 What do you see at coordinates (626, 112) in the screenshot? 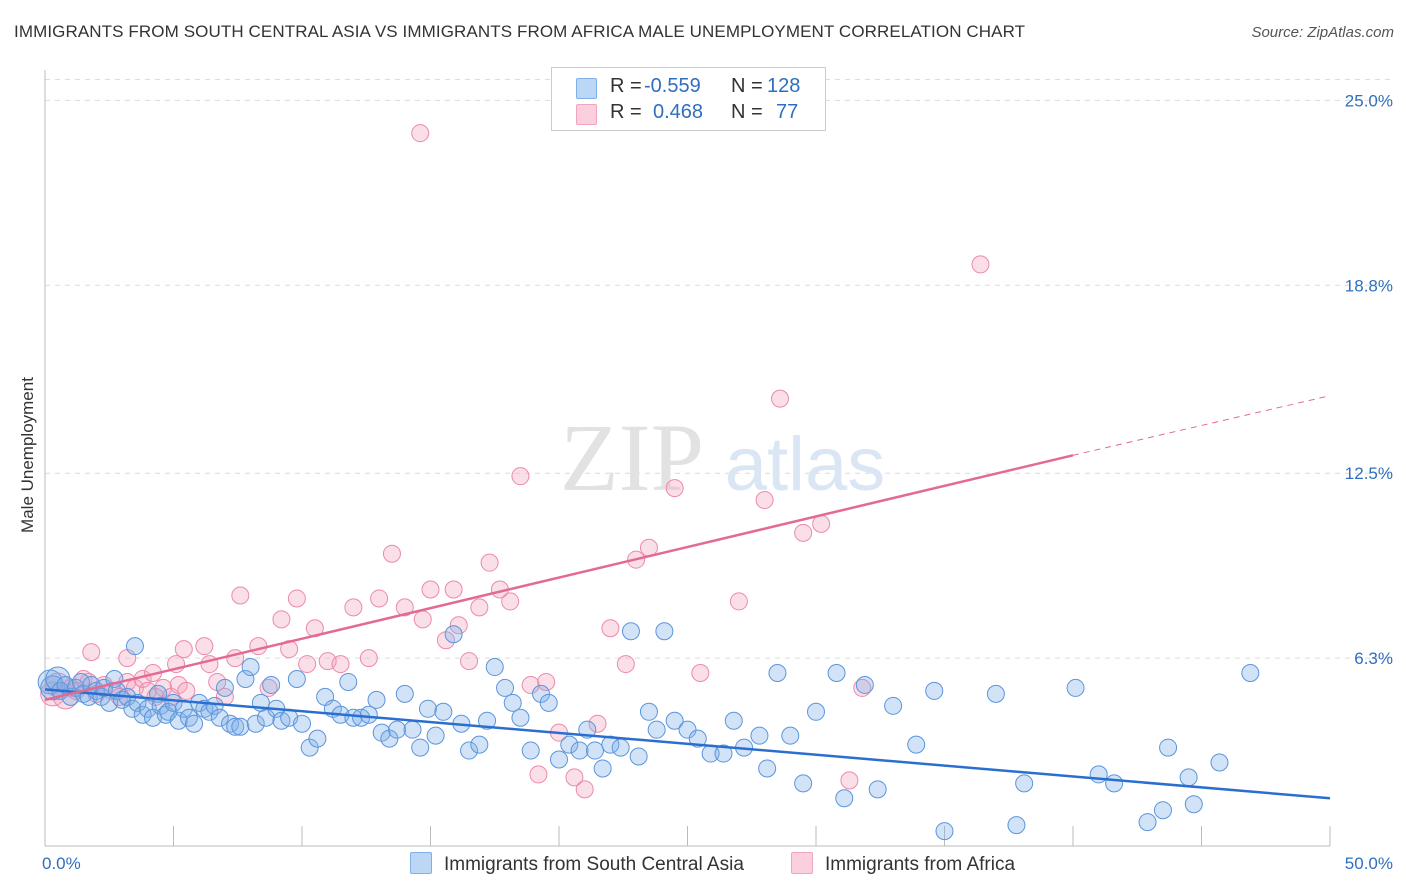
I see `legend-r-label: R =` at bounding box center [626, 112].